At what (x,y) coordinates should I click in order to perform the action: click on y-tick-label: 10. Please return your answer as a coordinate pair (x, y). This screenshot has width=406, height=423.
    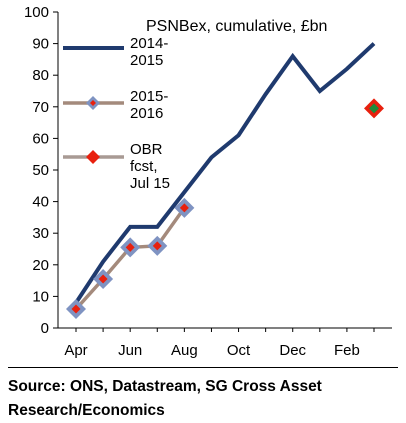
    Looking at the image, I should click on (40, 296).